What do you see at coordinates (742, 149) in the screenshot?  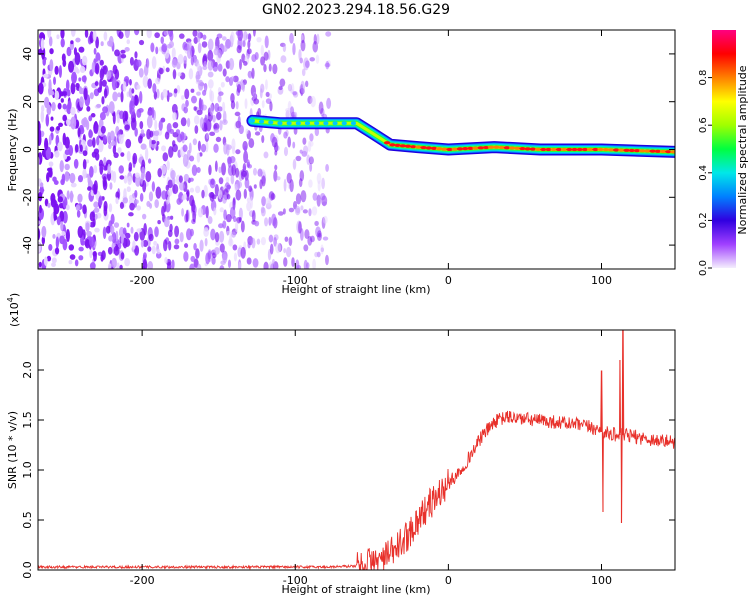 I see `colorbar-label: Normalized spectral amplitude` at bounding box center [742, 149].